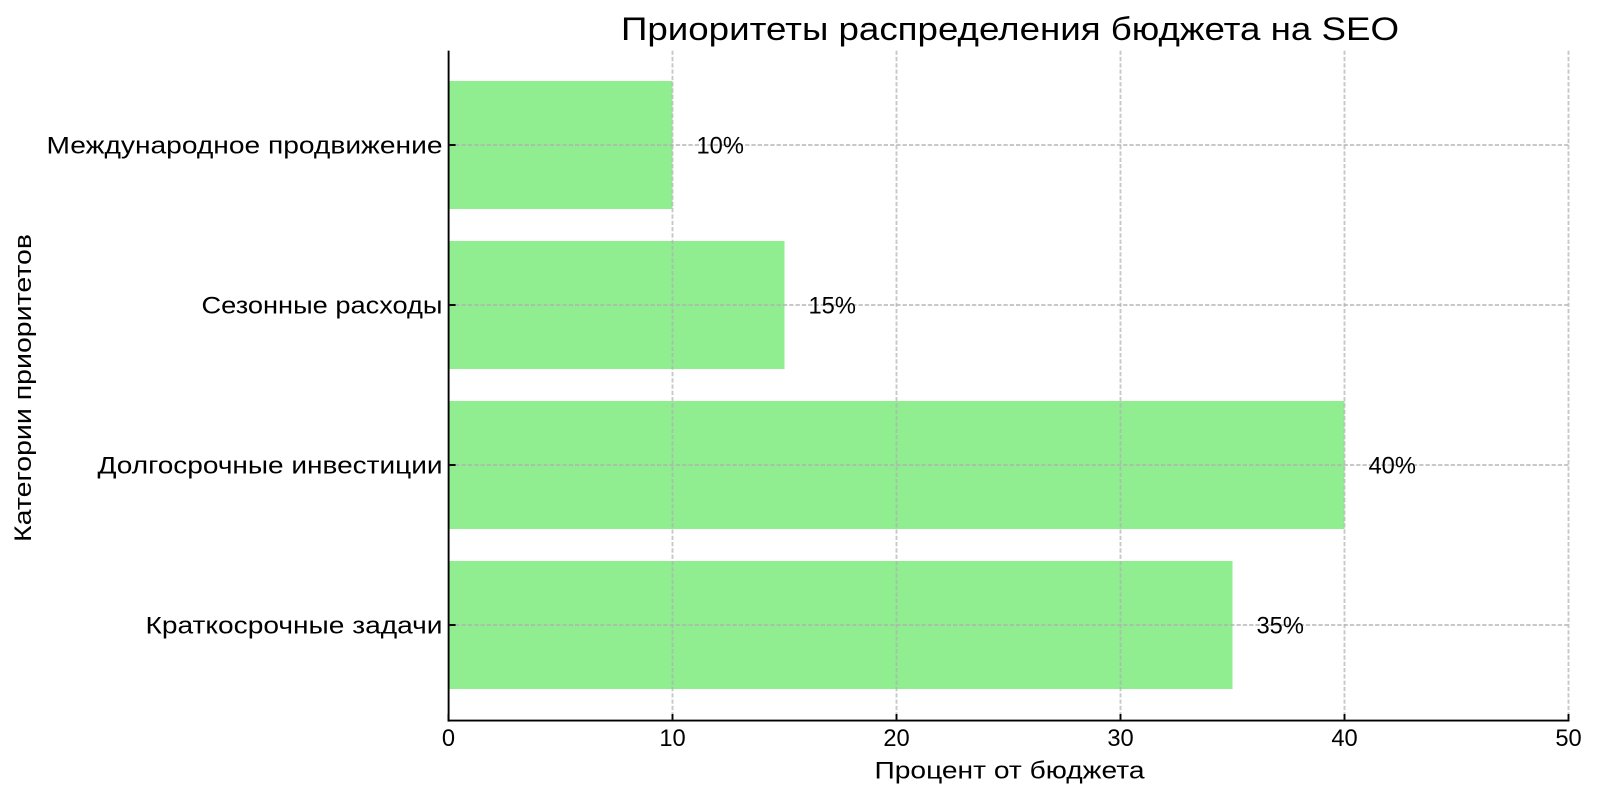 This screenshot has height=799, width=1600. I want to click on svg-text: 20, so click(896, 739).